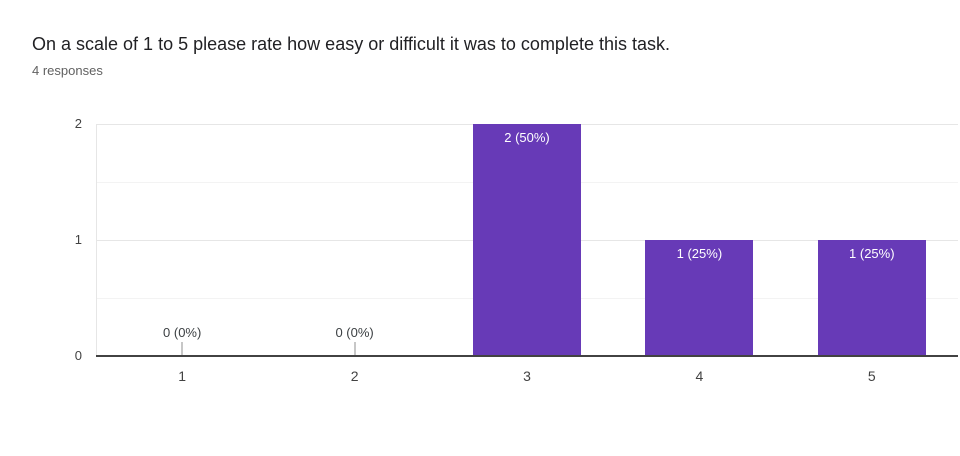  What do you see at coordinates (871, 376) in the screenshot?
I see `x-axis-category-label: 5` at bounding box center [871, 376].